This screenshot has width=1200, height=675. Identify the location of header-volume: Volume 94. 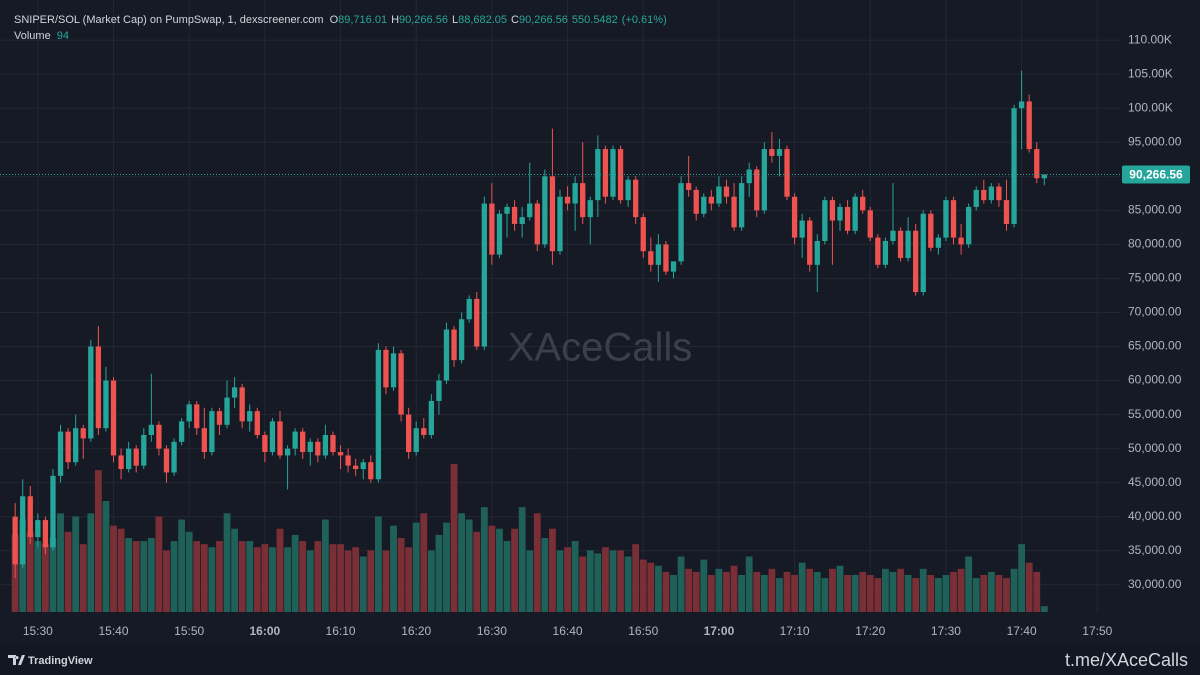
(41, 36).